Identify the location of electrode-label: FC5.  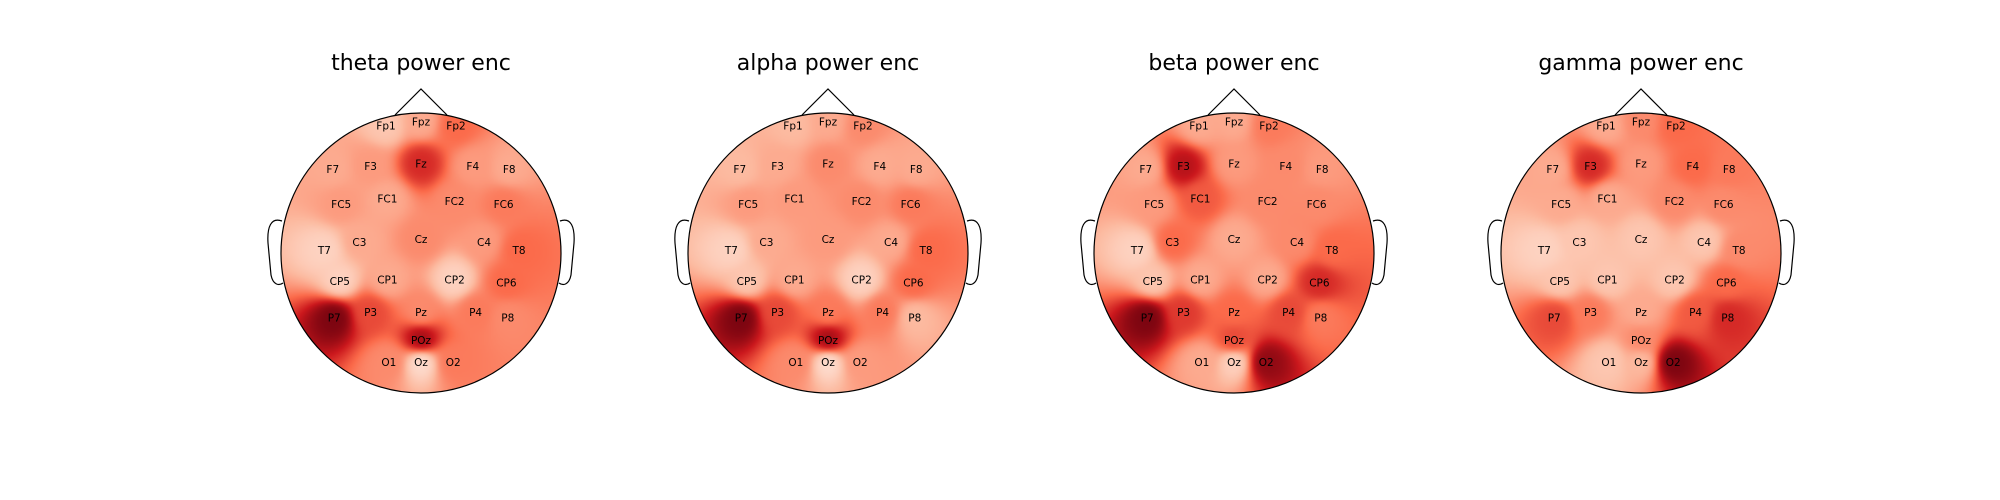
(748, 205).